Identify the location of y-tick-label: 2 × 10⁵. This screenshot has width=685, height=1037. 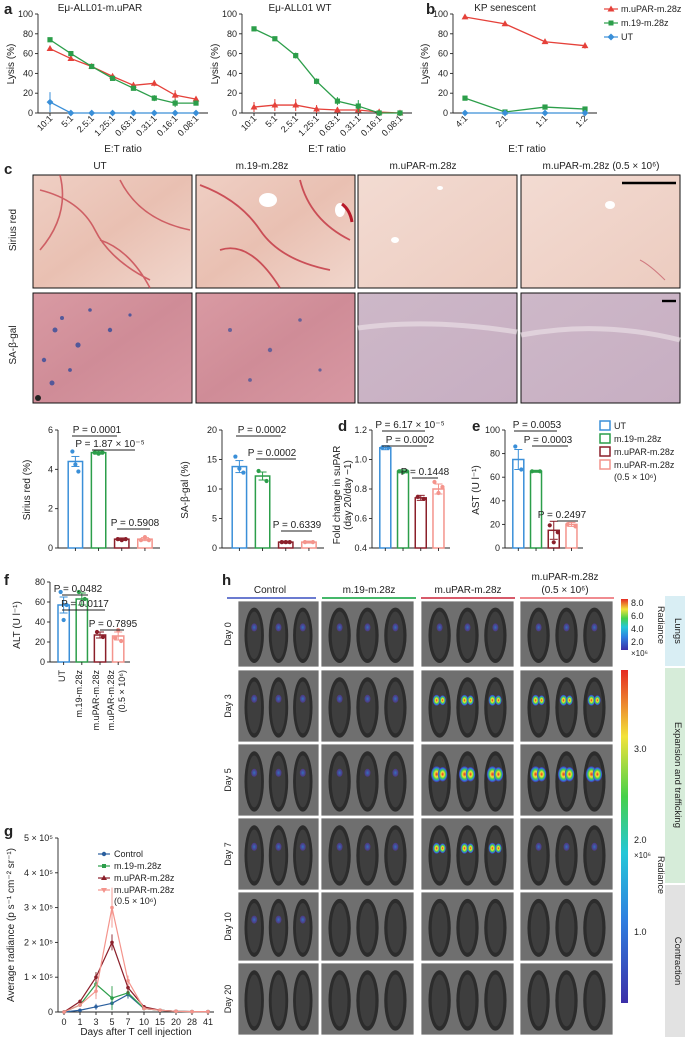
(38, 942).